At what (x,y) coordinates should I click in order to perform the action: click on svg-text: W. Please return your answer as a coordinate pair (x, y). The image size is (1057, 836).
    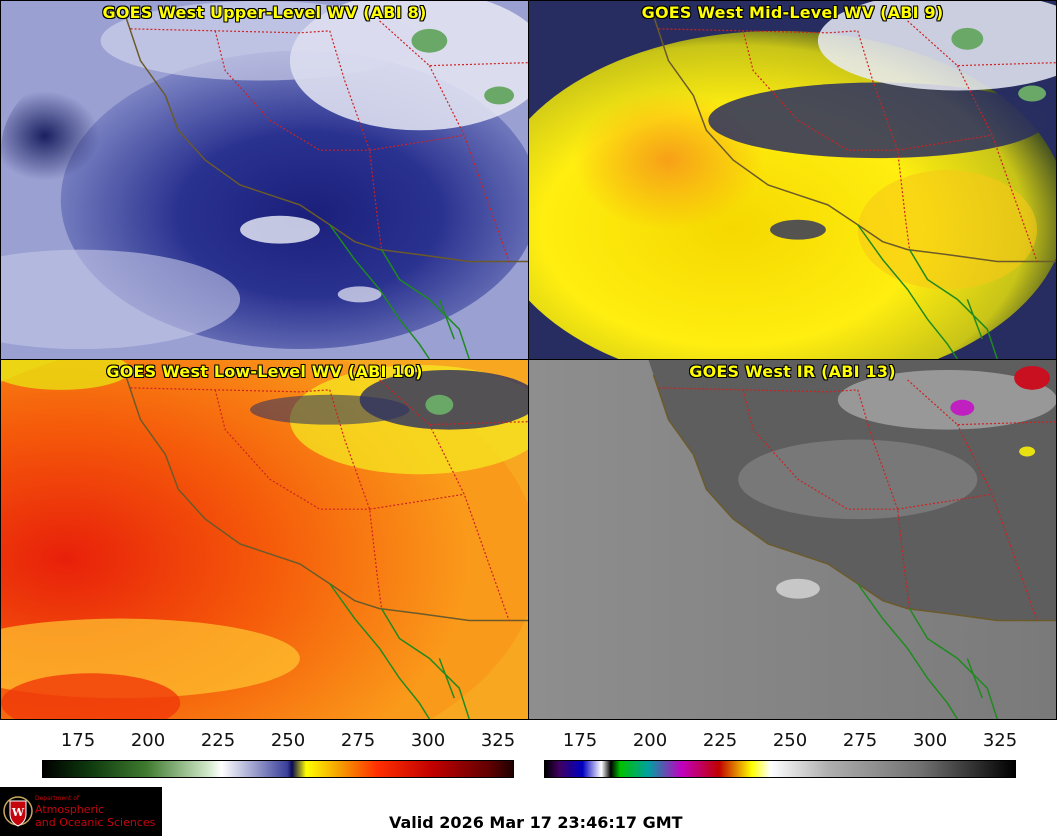
    Looking at the image, I should click on (18, 812).